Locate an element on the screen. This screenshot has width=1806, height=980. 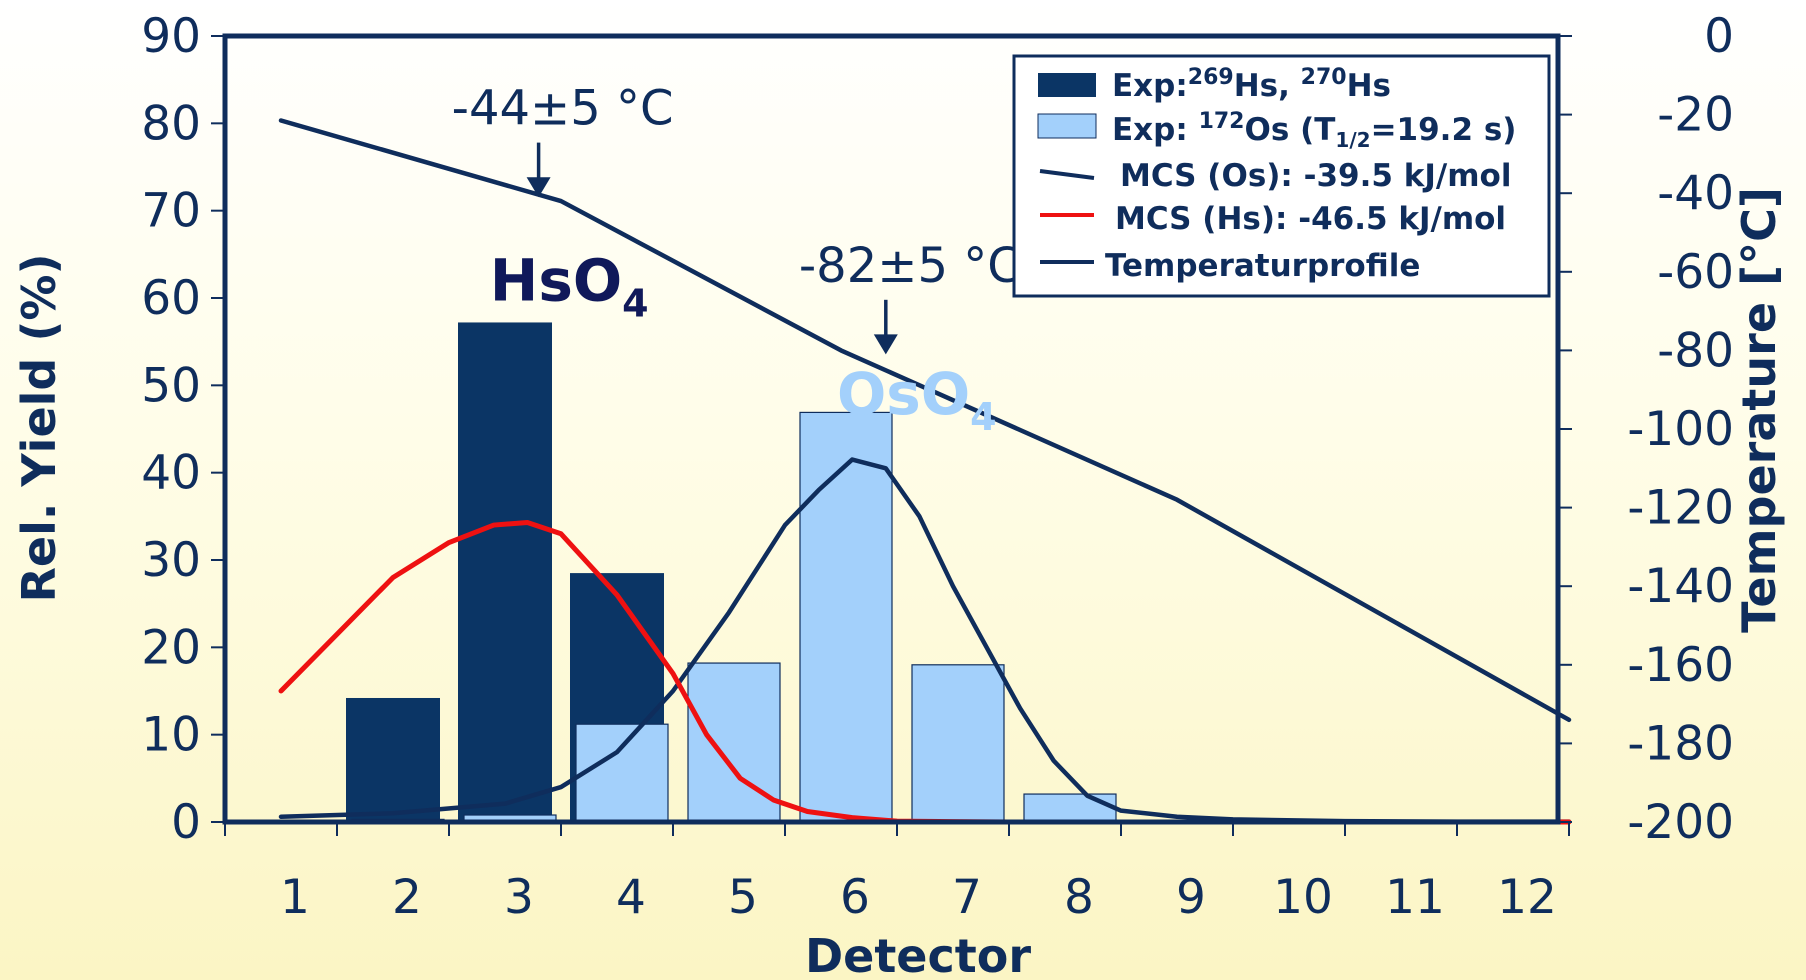
legend-entry-hs: Exp:269Hs, 270Hs is located at coordinates (1251, 84).